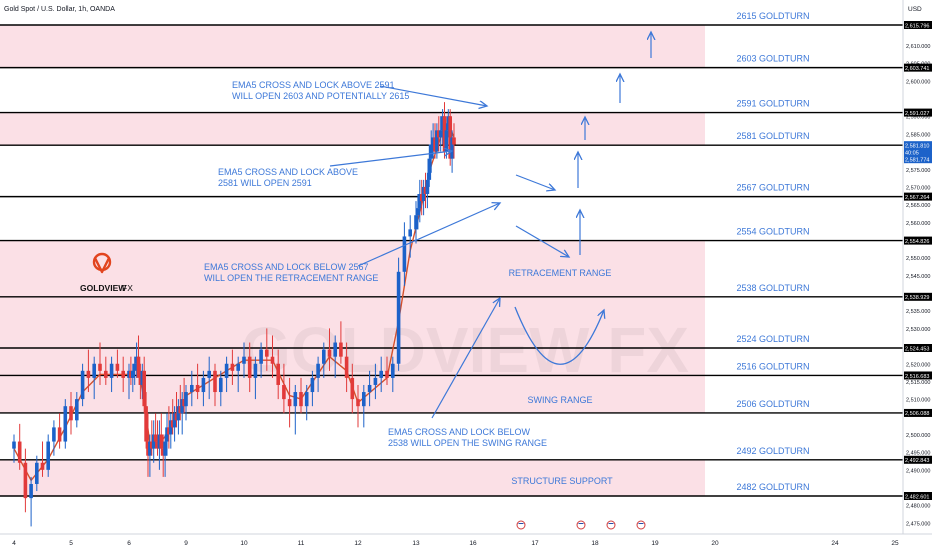 The image size is (932, 550). What do you see at coordinates (918, 82) in the screenshot?
I see `price-tick-label: 2,600.000` at bounding box center [918, 82].